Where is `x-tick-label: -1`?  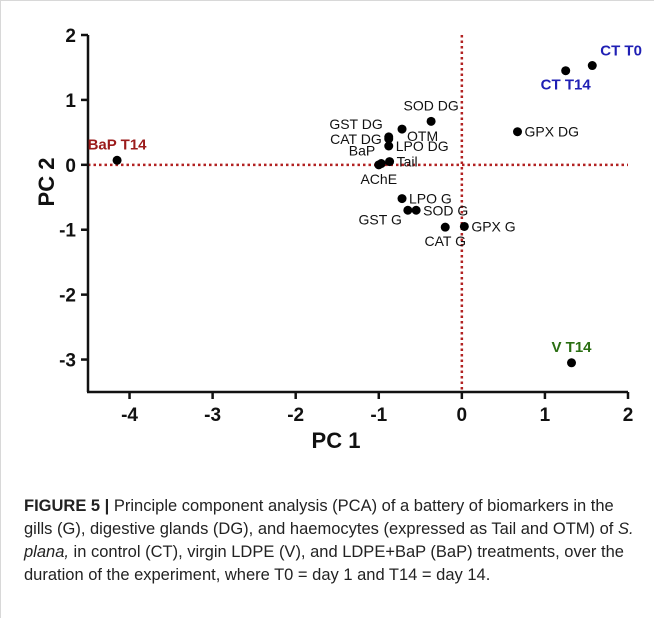
x-tick-label: -1 is located at coordinates (378, 415).